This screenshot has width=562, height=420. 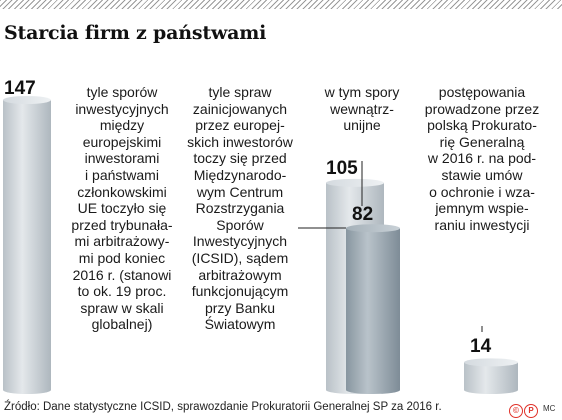 I want to click on description-line: inwestycyjnych, so click(x=122, y=108).